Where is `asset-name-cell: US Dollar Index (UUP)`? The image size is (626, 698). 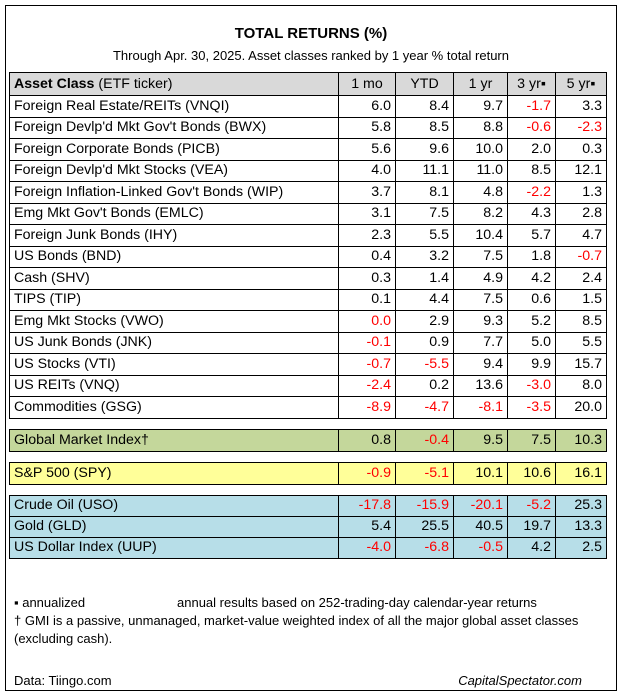
asset-name-cell: US Dollar Index (UUP) is located at coordinates (174, 547).